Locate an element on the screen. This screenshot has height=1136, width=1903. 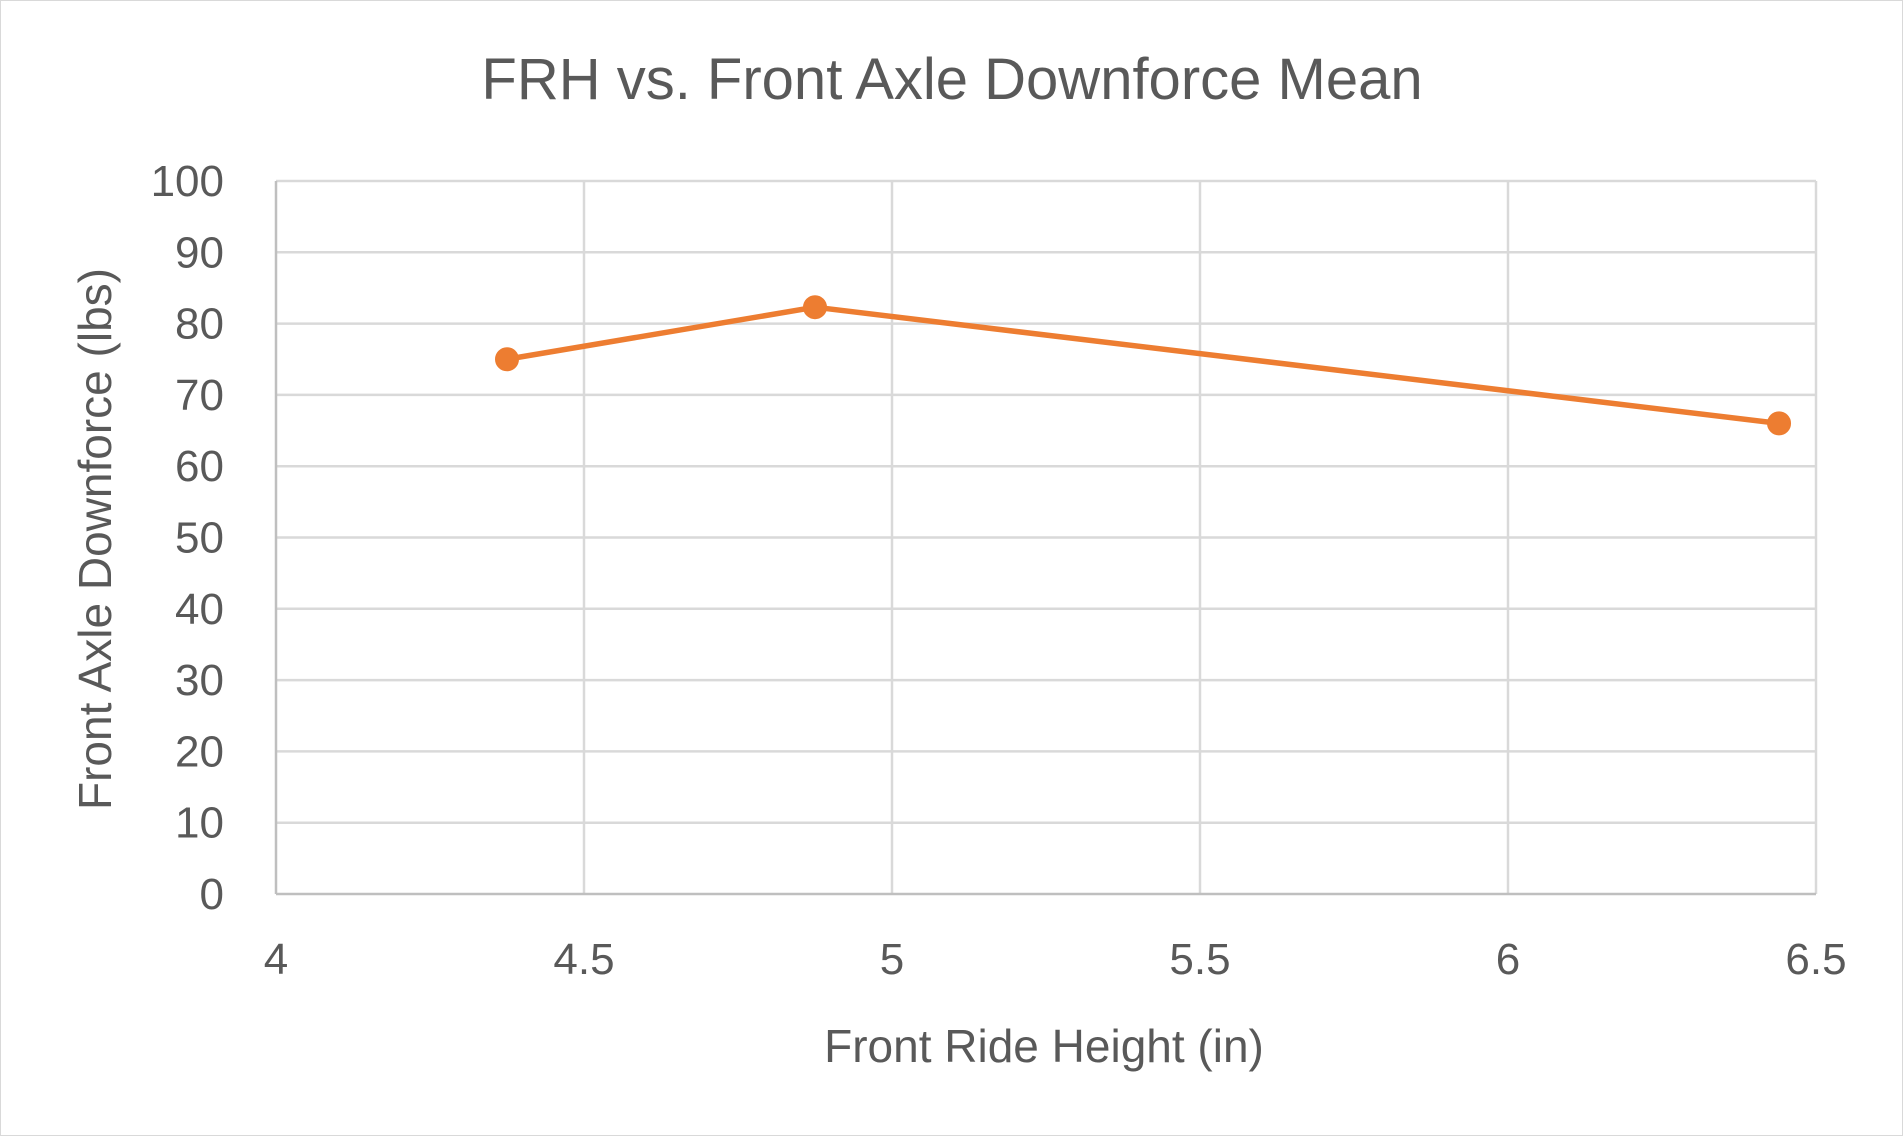
y-tick-label: 10 is located at coordinates (199, 823).